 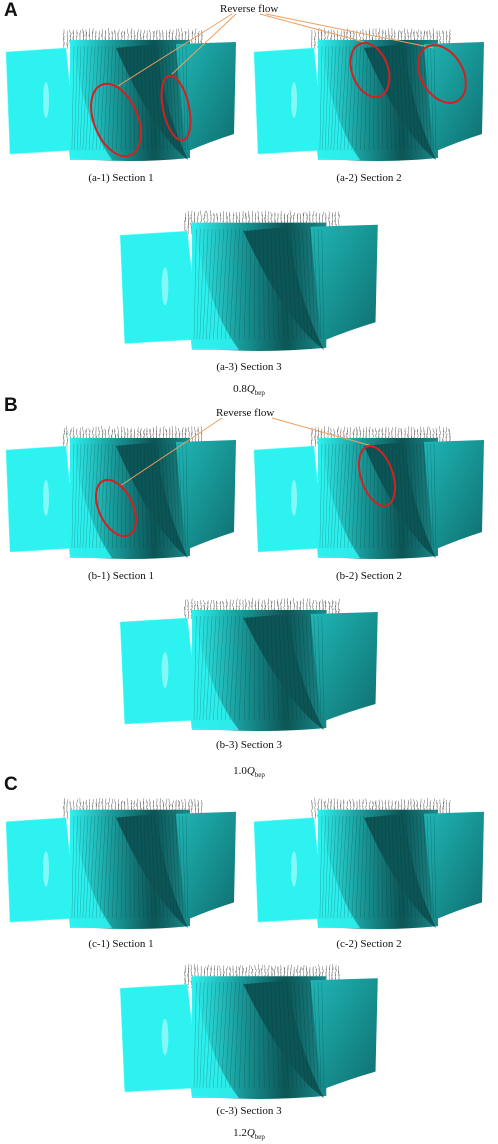 I want to click on flow-field-c2-right-blade, so click(x=454, y=866).